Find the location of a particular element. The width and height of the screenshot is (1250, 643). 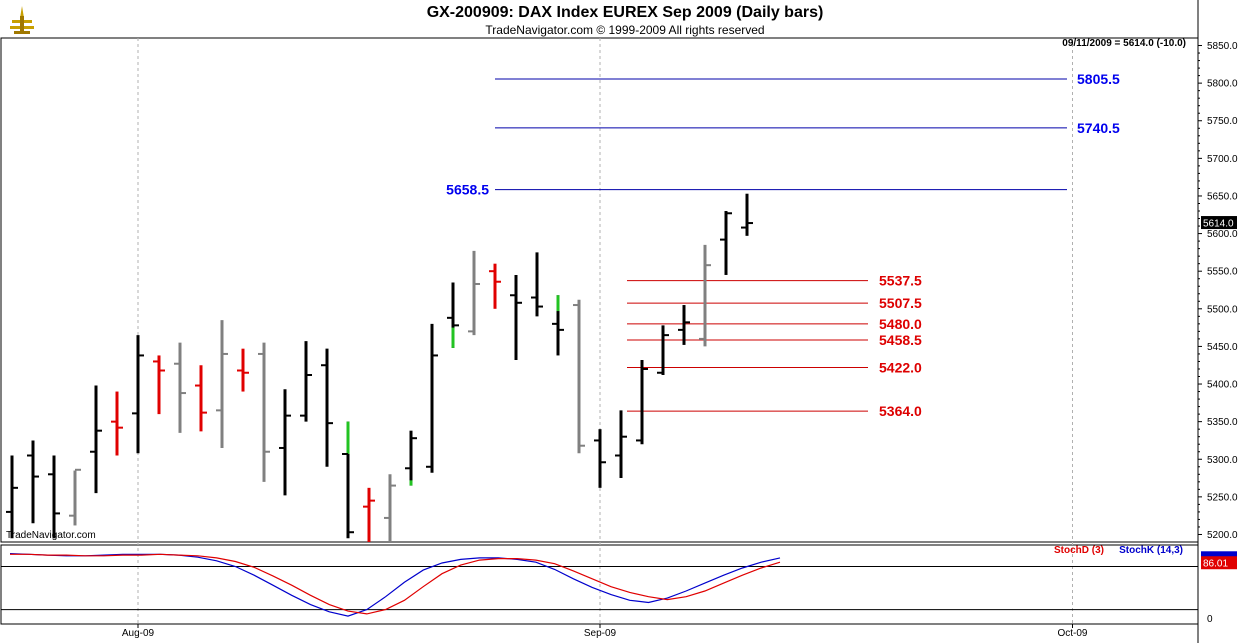

y-tick-label: 5800.0 is located at coordinates (1222, 84).